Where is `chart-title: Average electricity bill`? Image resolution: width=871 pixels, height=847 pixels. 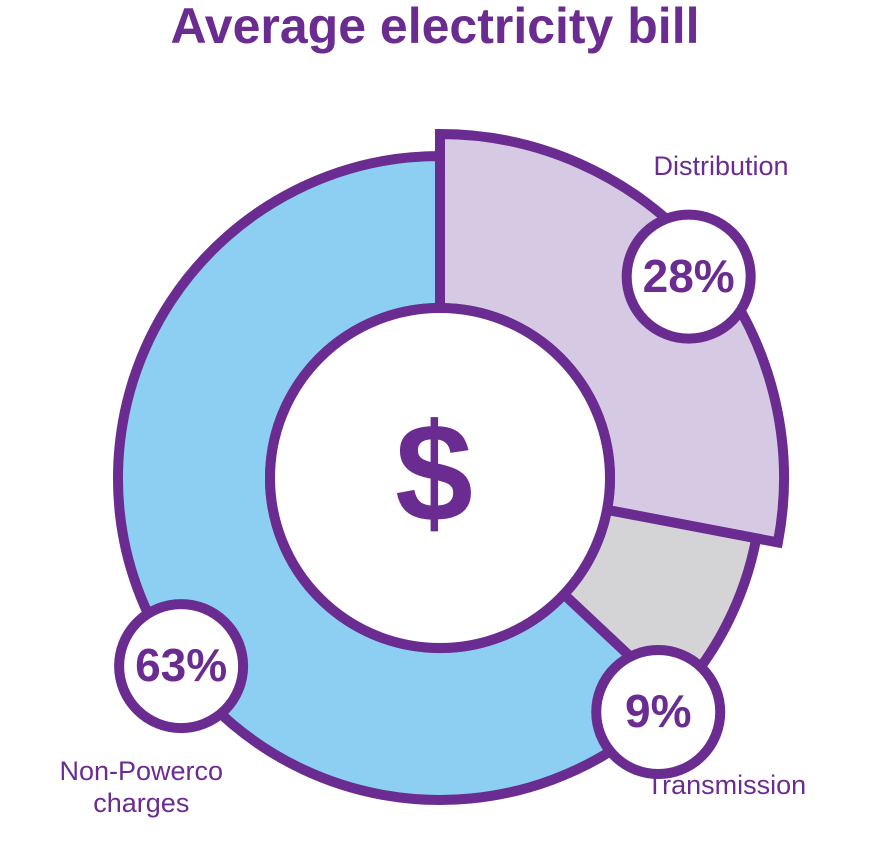
chart-title: Average electricity bill is located at coordinates (435, 27).